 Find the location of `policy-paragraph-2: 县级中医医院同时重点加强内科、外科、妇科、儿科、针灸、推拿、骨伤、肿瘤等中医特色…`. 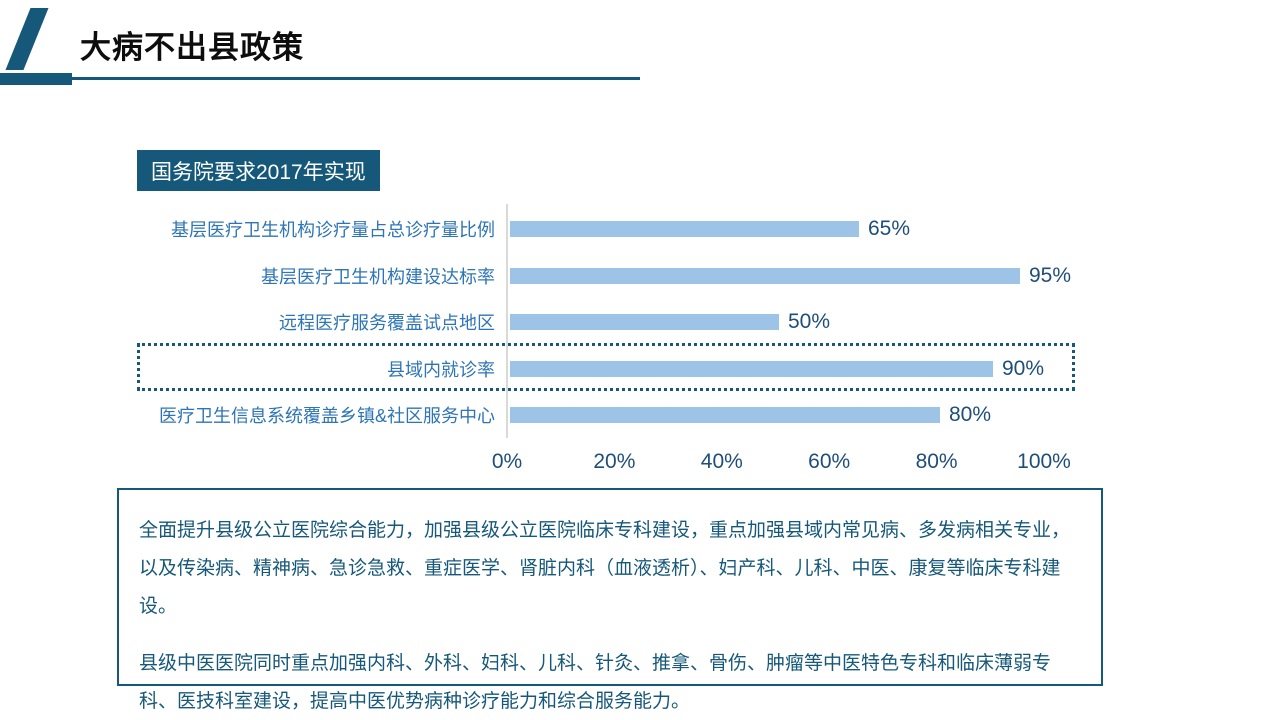

policy-paragraph-2: 县级中医医院同时重点加强内科、外科、妇科、儿科、针灸、推拿、骨伤、肿瘤等中医特色… is located at coordinates (595, 682).